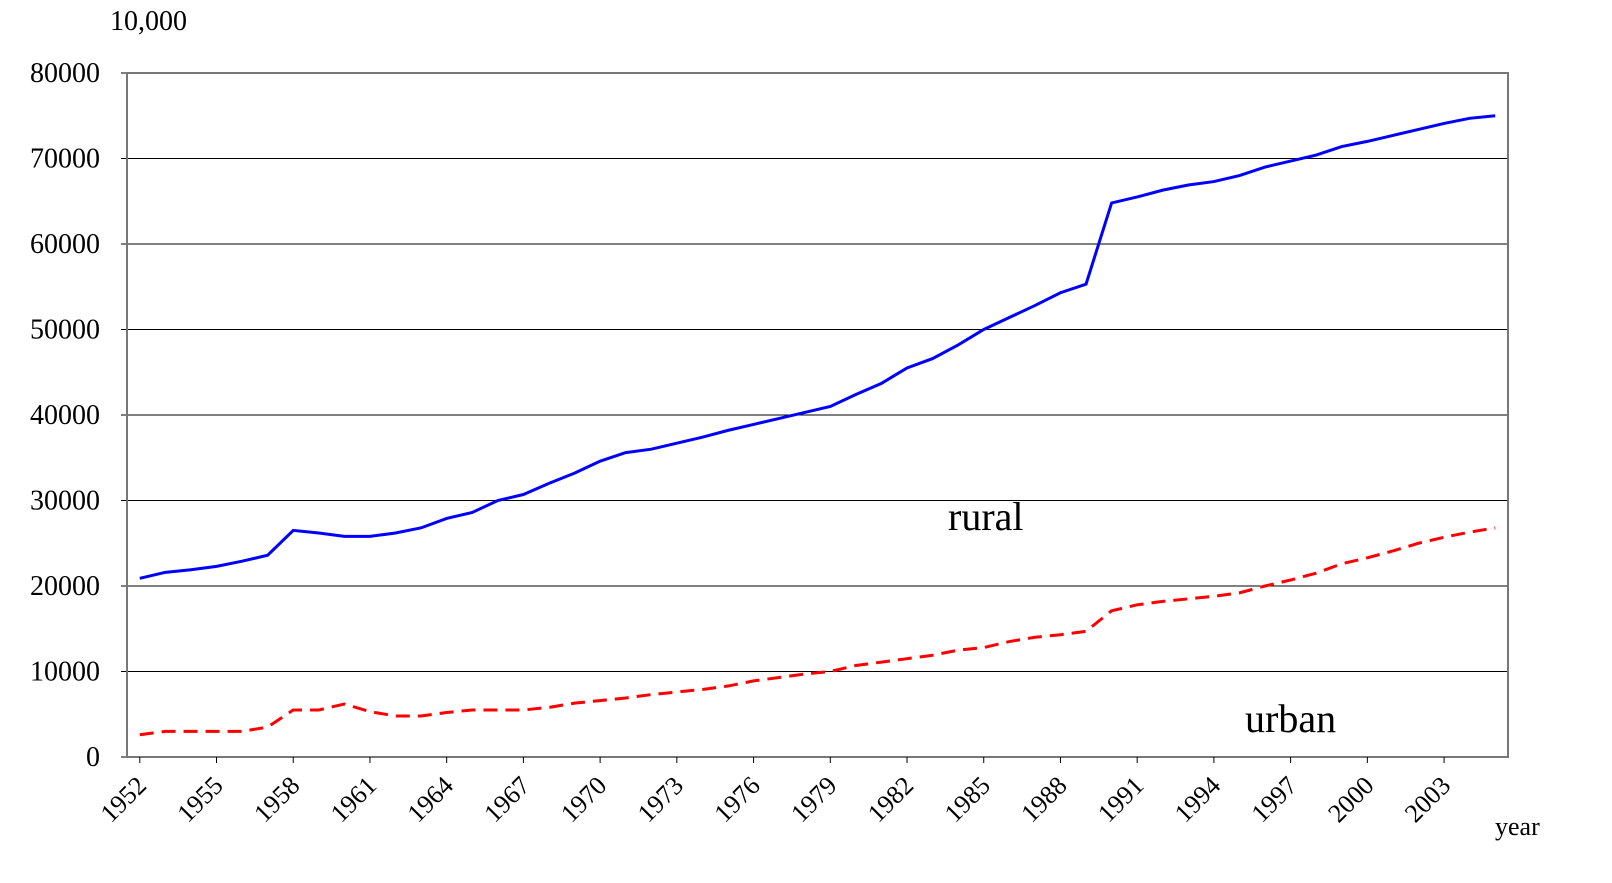  What do you see at coordinates (65, 244) in the screenshot?
I see `y-tick-label: 60000` at bounding box center [65, 244].